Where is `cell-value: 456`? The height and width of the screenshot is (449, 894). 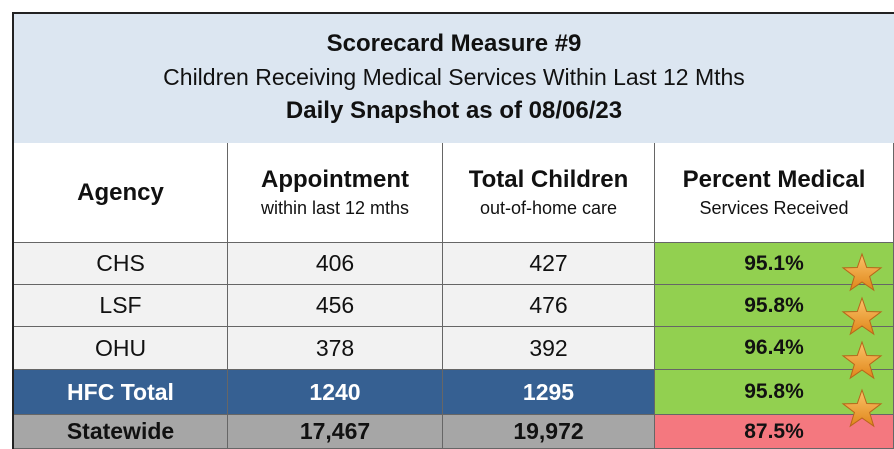 cell-value: 456 is located at coordinates (335, 305).